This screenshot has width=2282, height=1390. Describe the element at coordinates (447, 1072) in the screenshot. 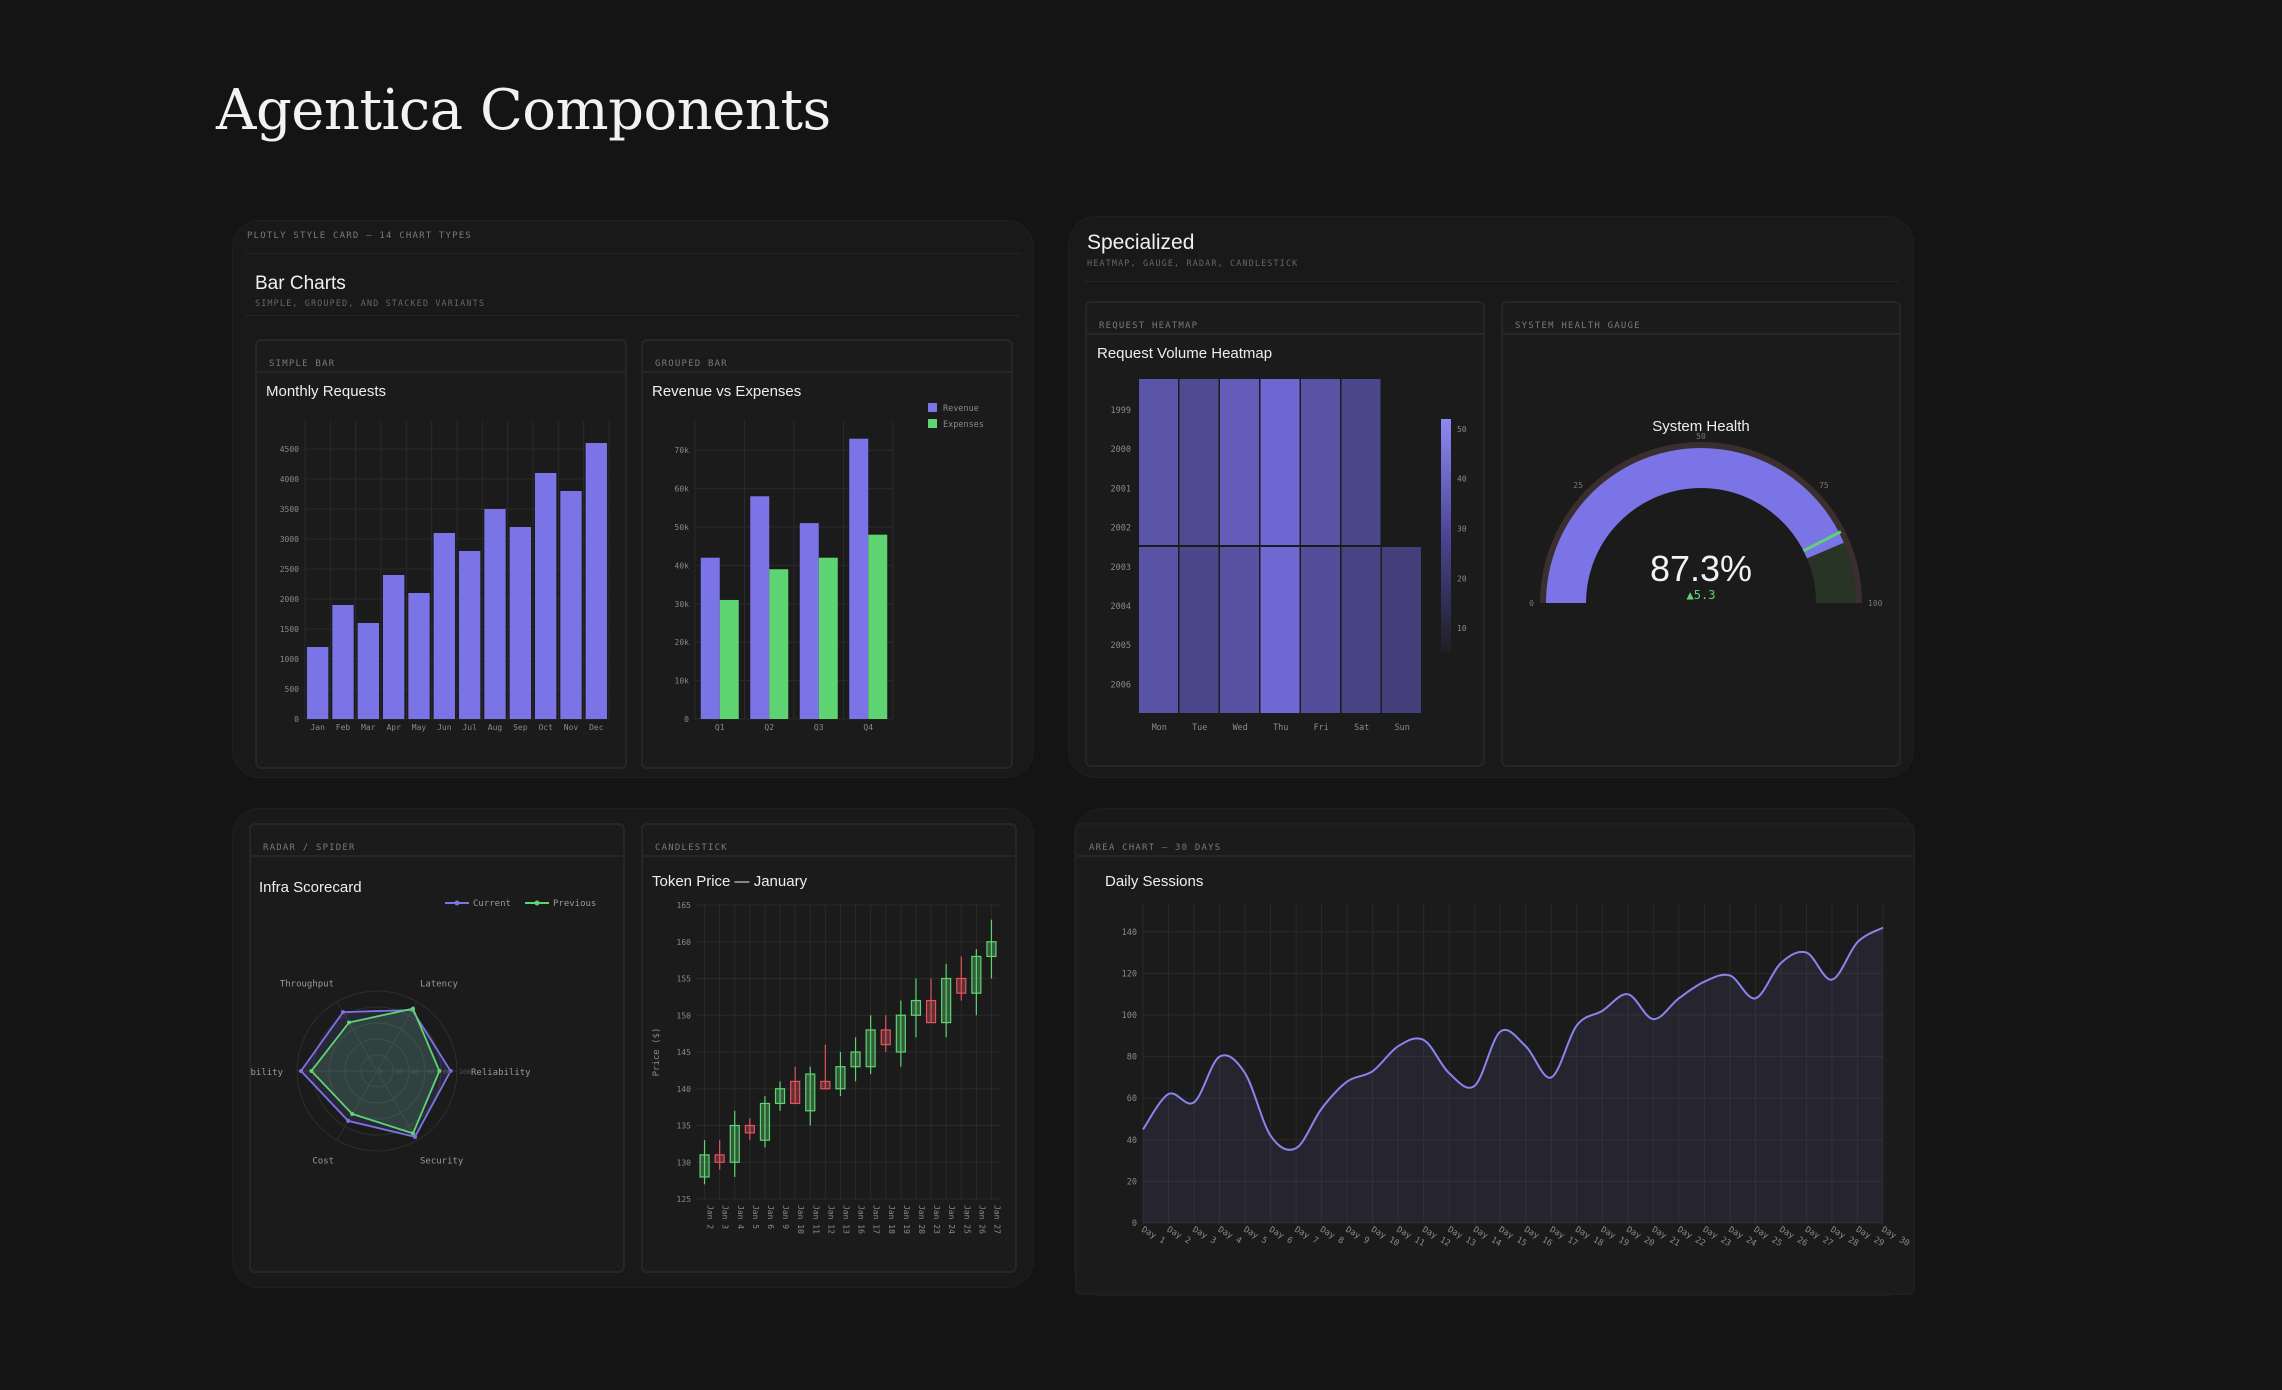

I see `radar-range-label: 80` at that location.